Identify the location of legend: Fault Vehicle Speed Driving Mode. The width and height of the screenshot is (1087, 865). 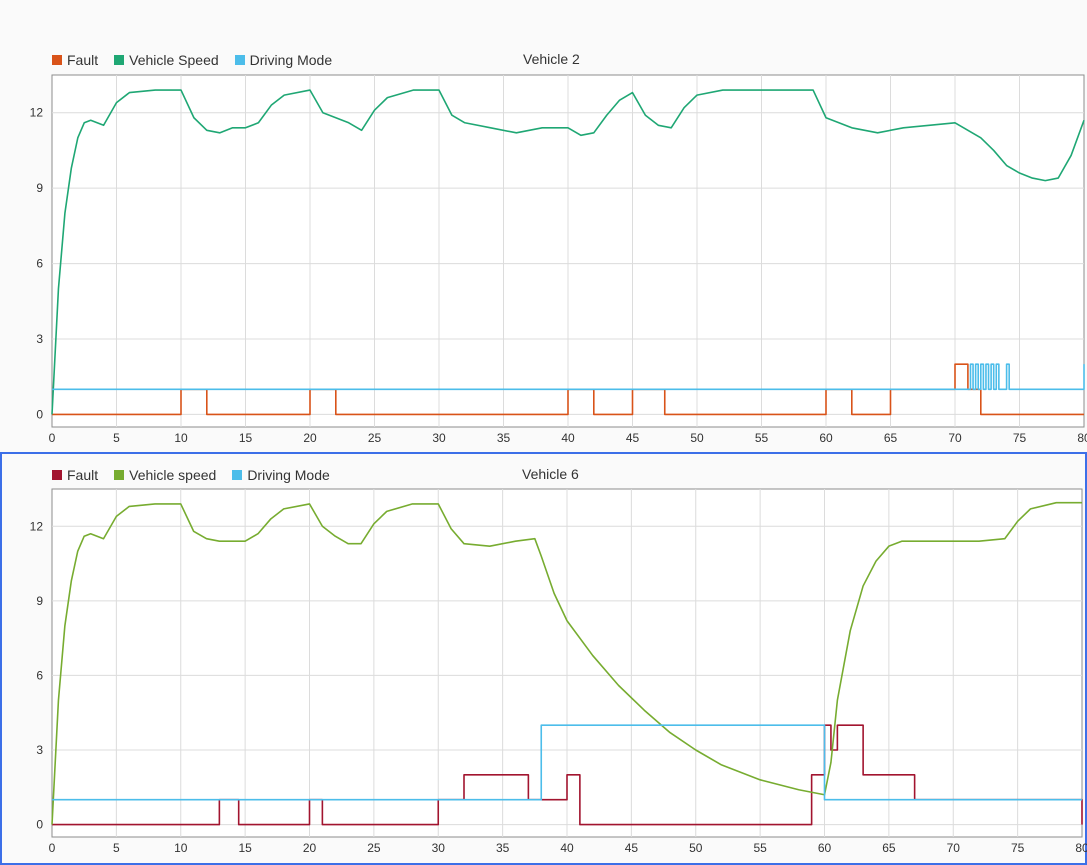
(200, 60).